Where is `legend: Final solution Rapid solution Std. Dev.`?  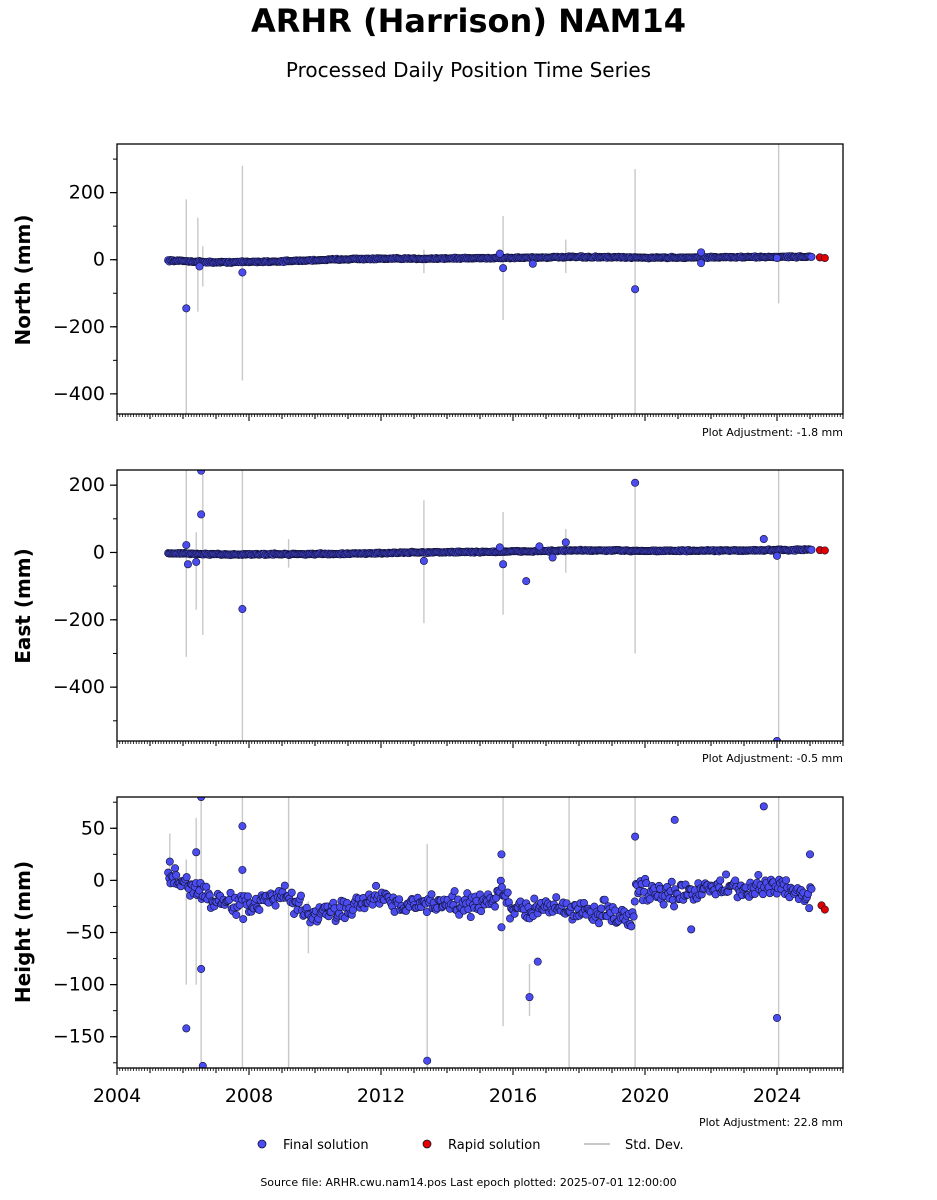 legend: Final solution Rapid solution Std. Dev. is located at coordinates (468, 1147).